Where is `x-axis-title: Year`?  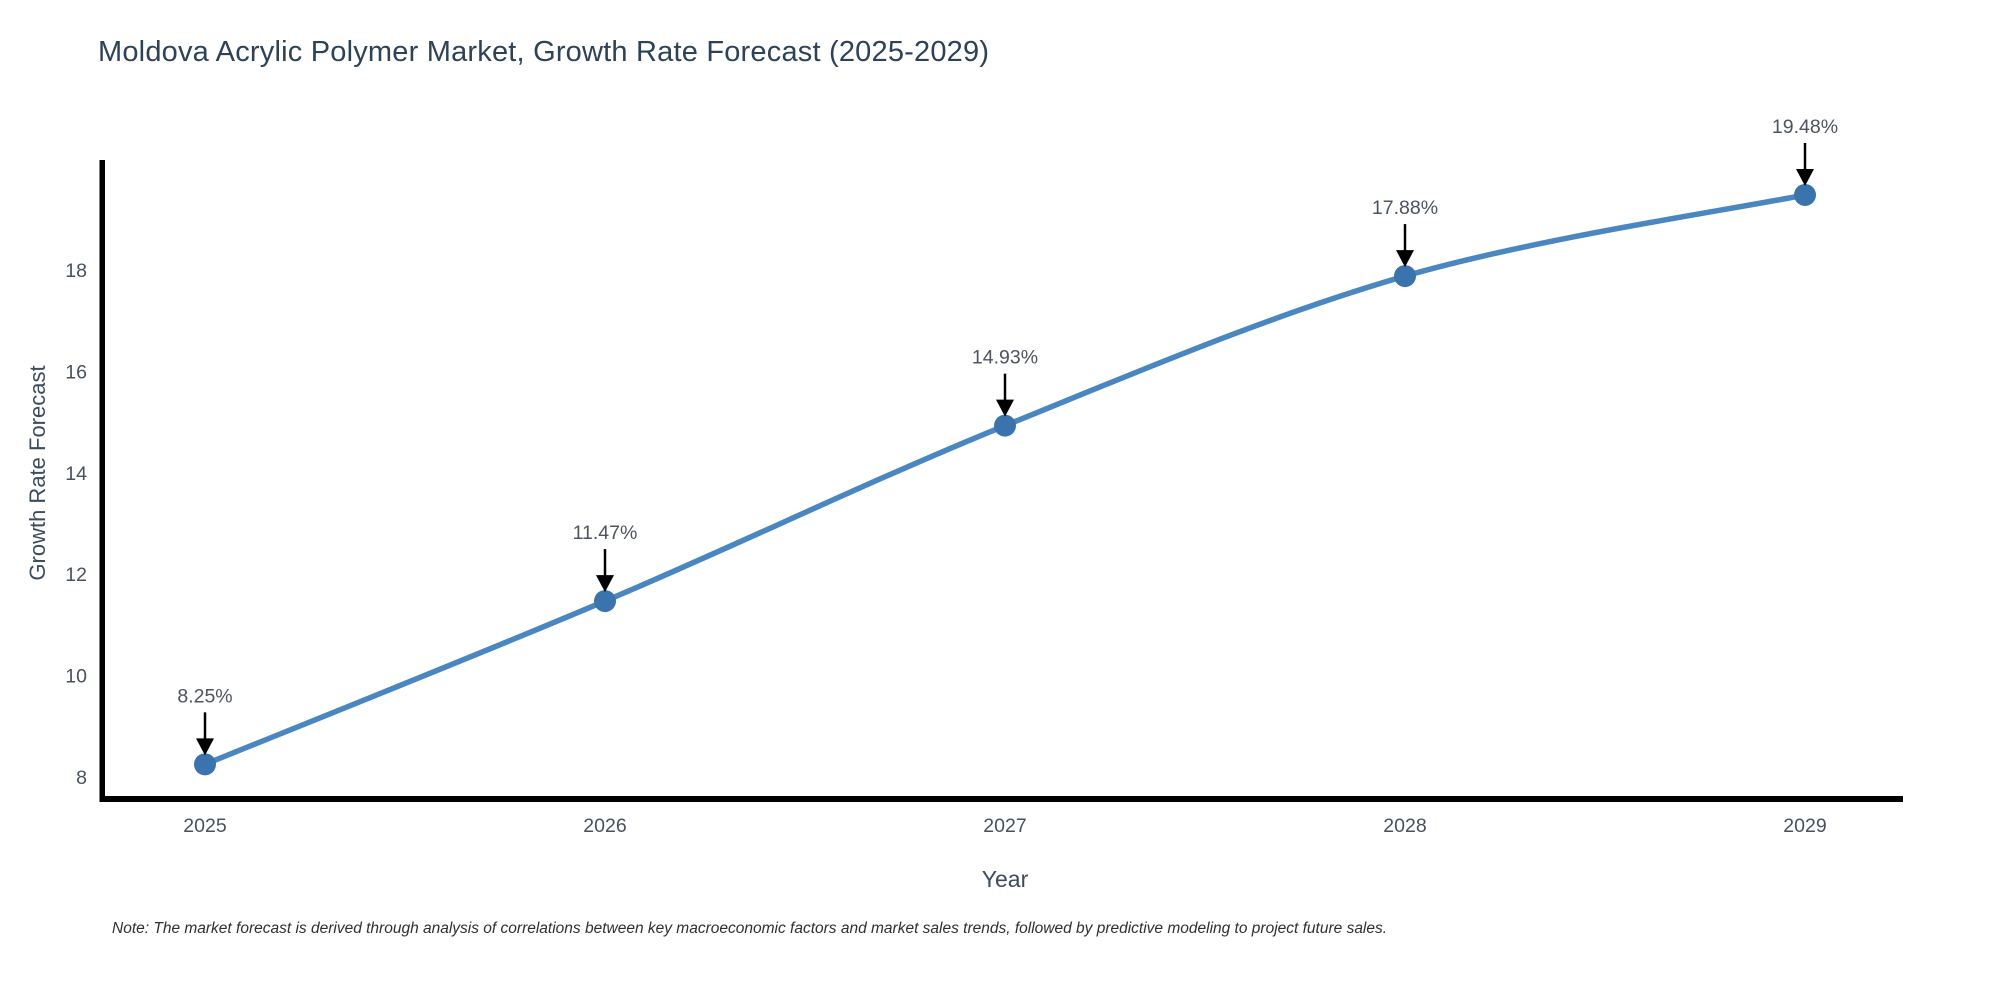 x-axis-title: Year is located at coordinates (1005, 879).